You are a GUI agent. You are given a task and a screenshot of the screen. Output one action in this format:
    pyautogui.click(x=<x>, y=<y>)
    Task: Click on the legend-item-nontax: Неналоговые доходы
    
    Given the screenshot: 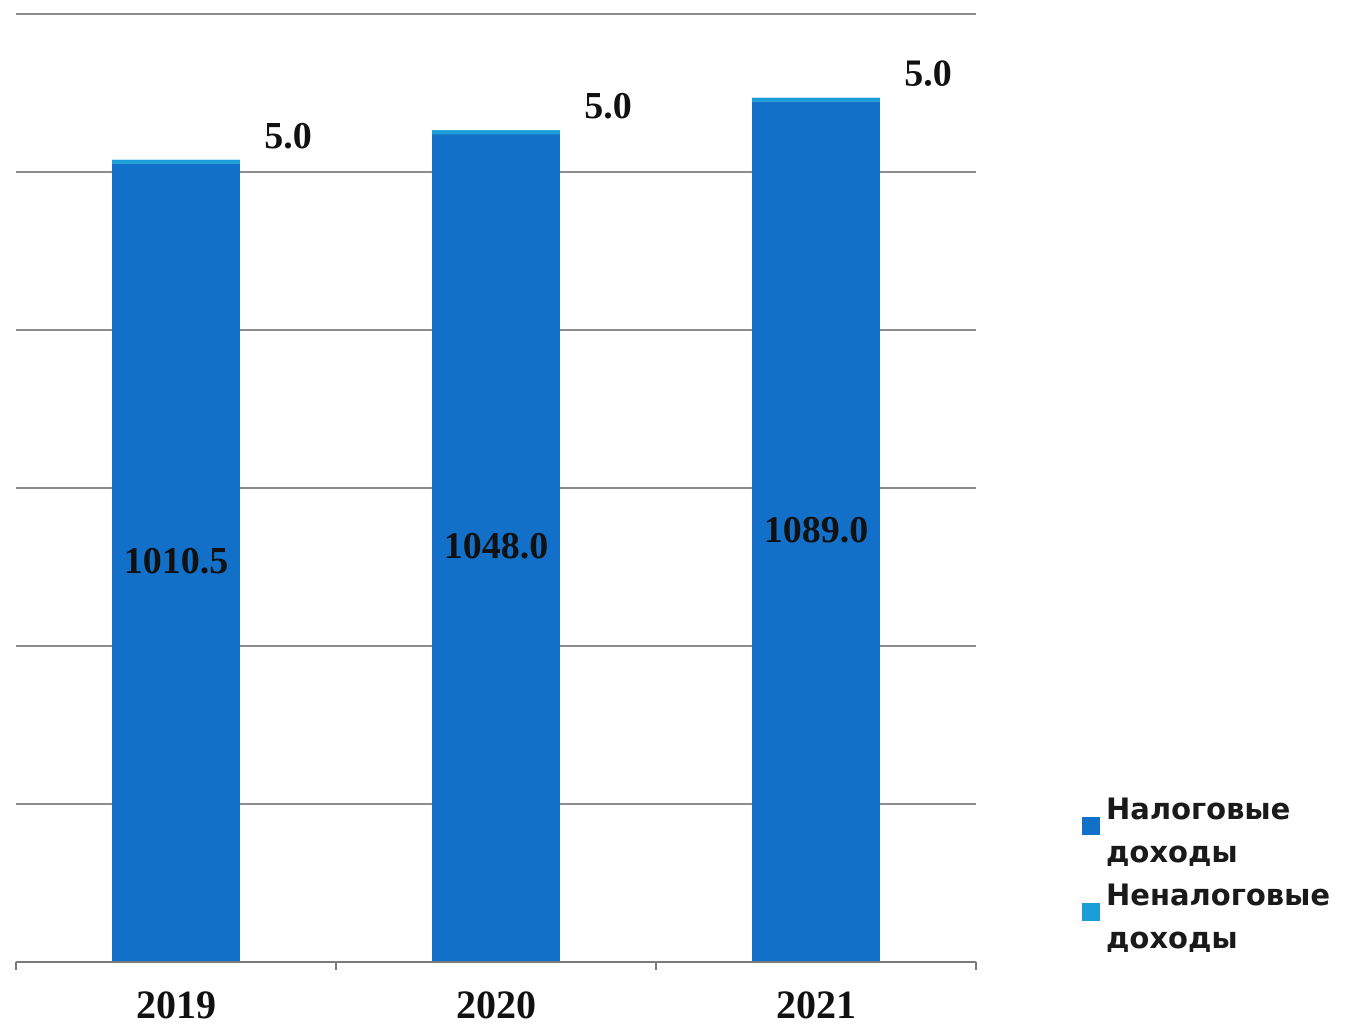 What is the action you would take?
    pyautogui.click(x=1221, y=917)
    